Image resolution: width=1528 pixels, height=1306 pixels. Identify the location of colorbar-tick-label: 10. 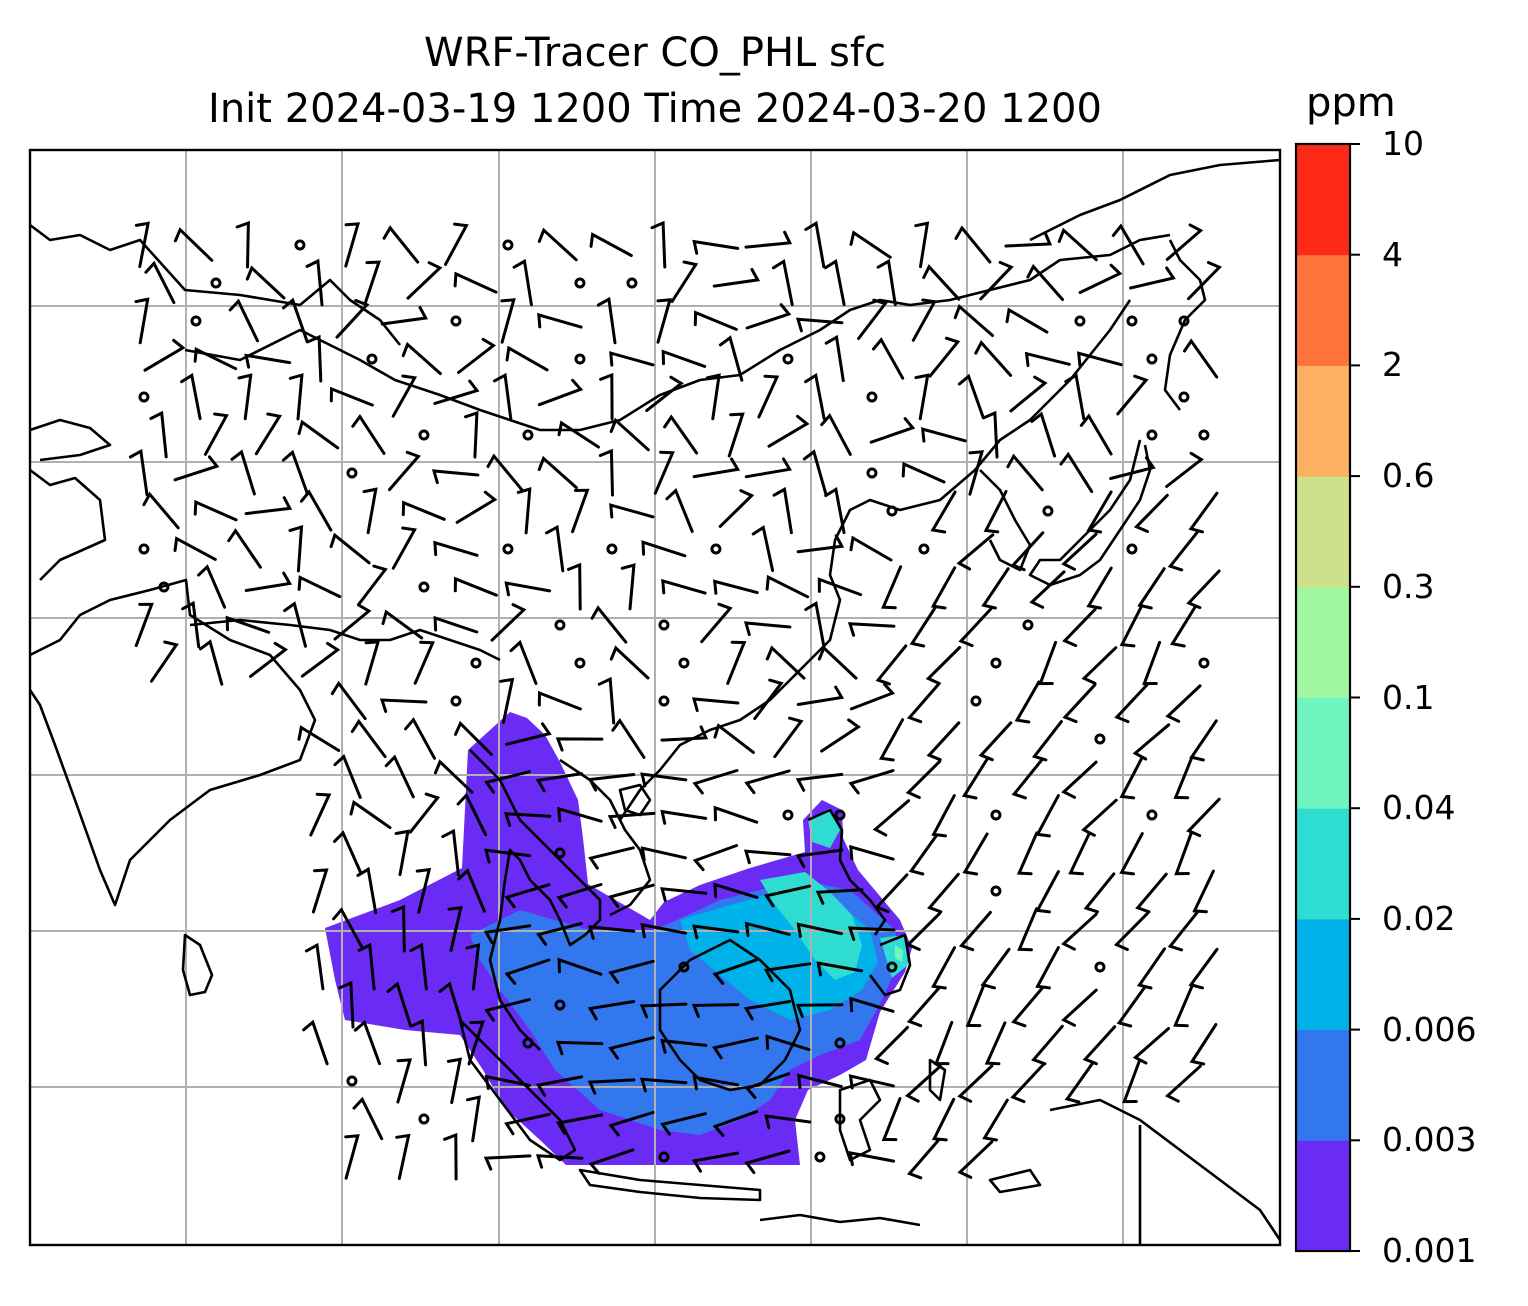
(1403, 143).